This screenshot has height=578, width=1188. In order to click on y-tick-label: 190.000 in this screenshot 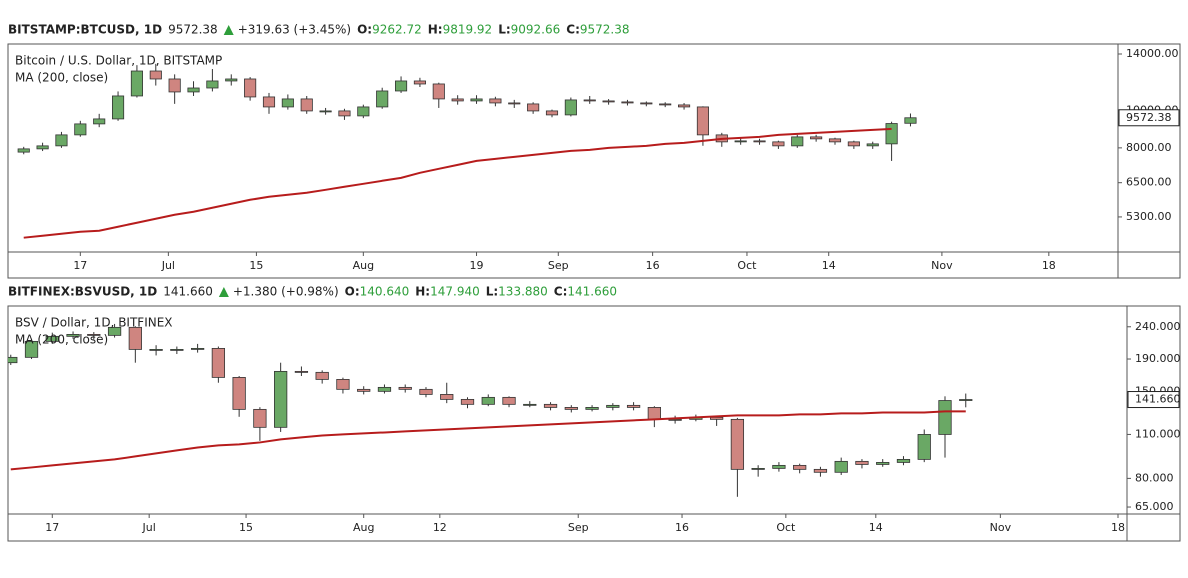, I will do `click(1158, 358)`.